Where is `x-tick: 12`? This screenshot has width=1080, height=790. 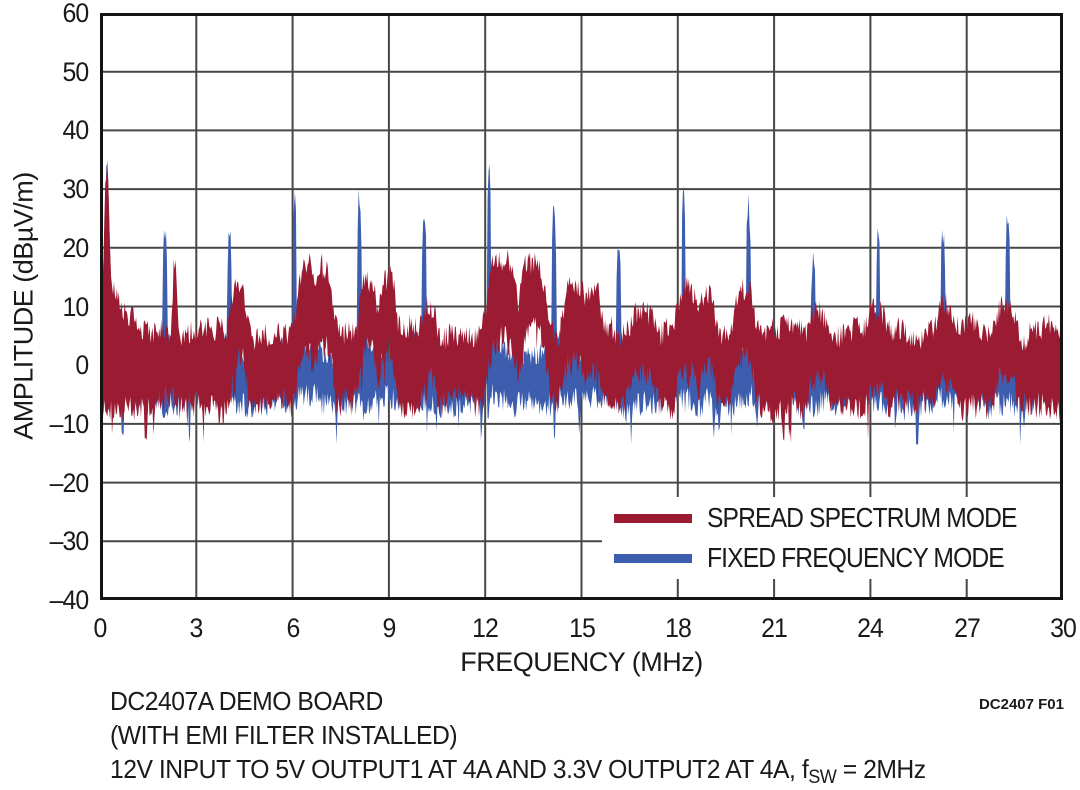 x-tick: 12 is located at coordinates (485, 628).